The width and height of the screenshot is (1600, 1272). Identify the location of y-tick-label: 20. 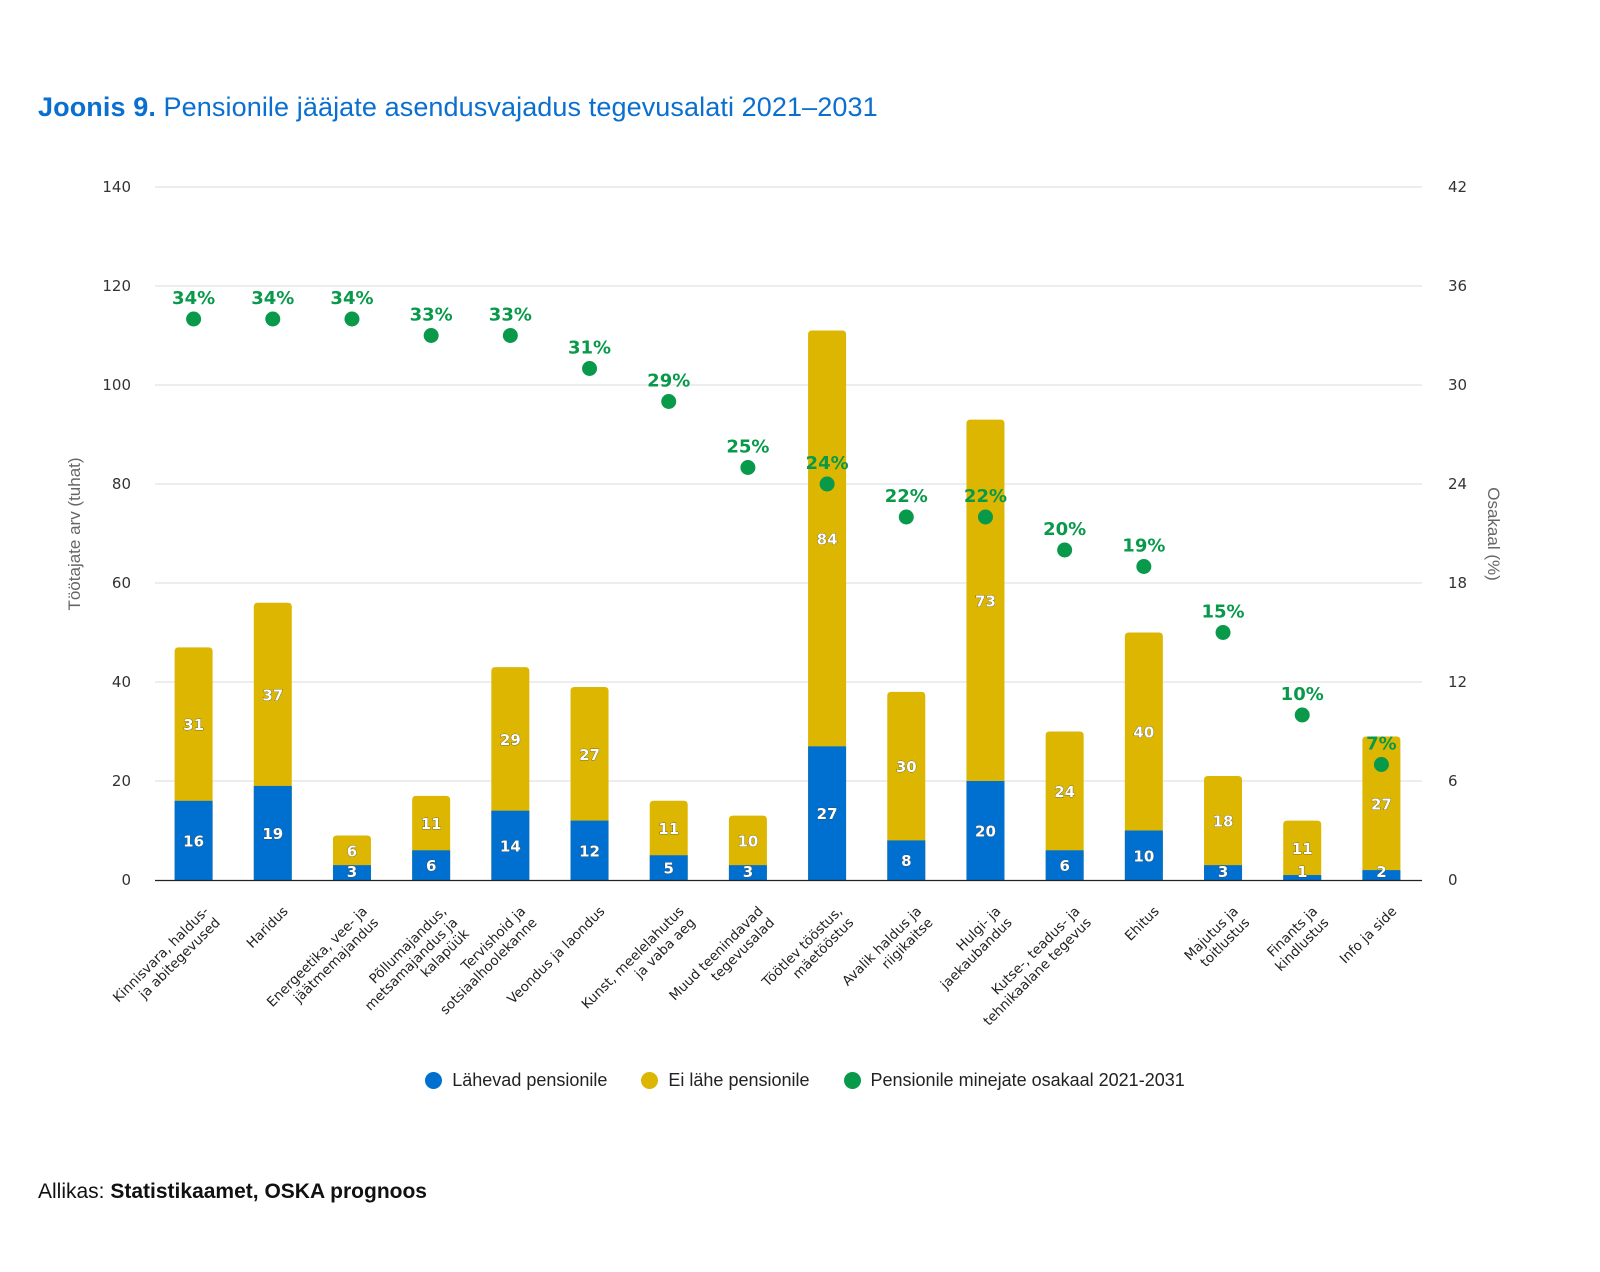
(121, 781).